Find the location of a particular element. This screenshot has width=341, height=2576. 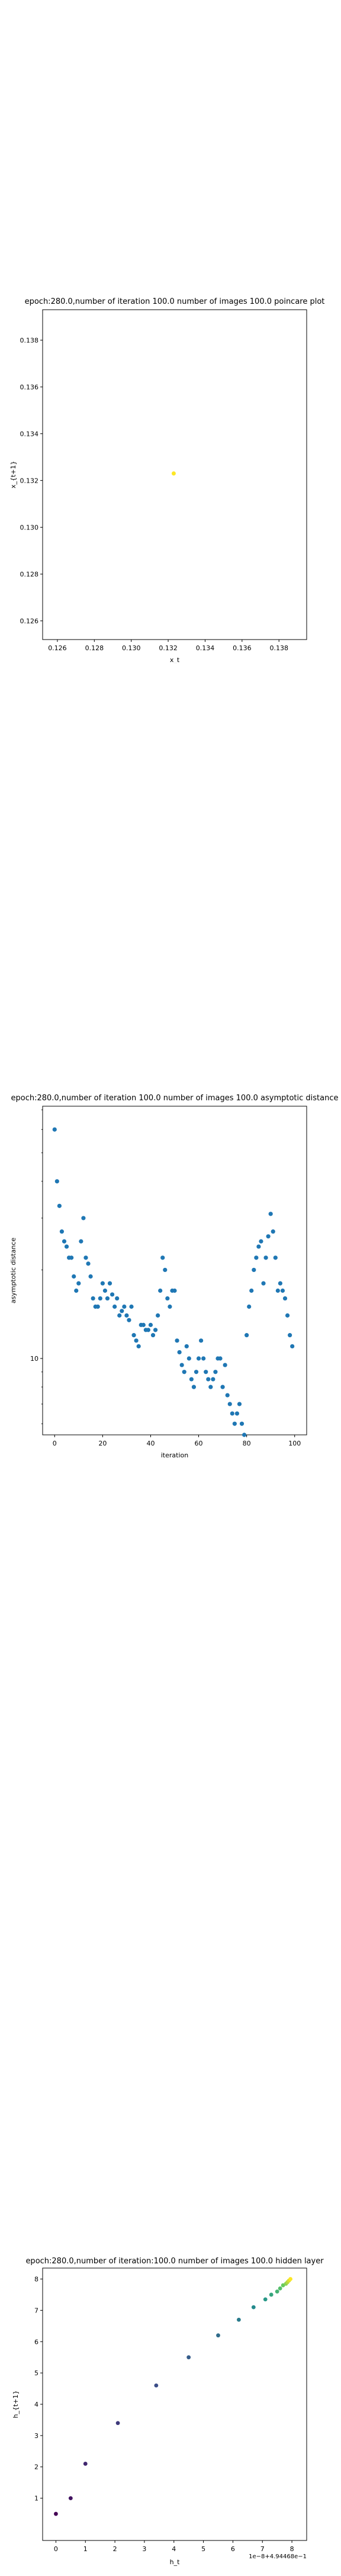

x-tick-label: 2 is located at coordinates (115, 2549).